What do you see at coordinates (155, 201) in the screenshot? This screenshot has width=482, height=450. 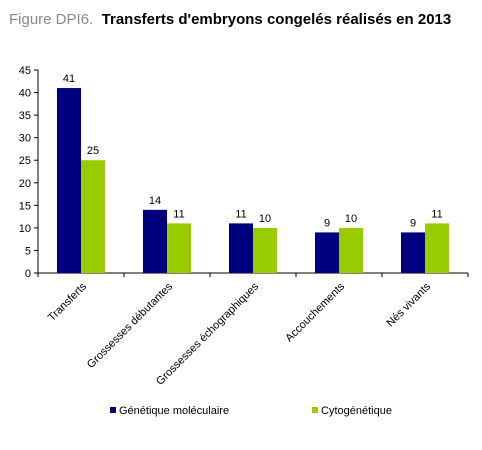 I see `data-label: 14` at bounding box center [155, 201].